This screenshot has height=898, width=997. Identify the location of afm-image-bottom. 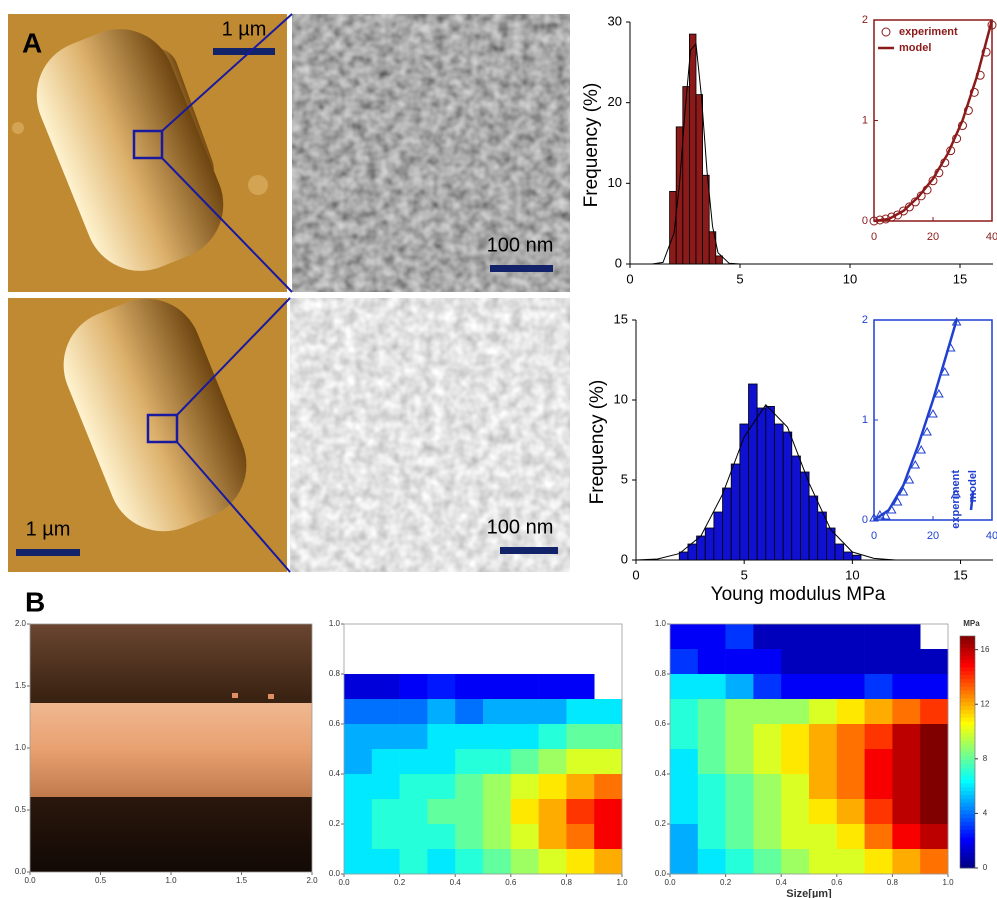
(147, 435).